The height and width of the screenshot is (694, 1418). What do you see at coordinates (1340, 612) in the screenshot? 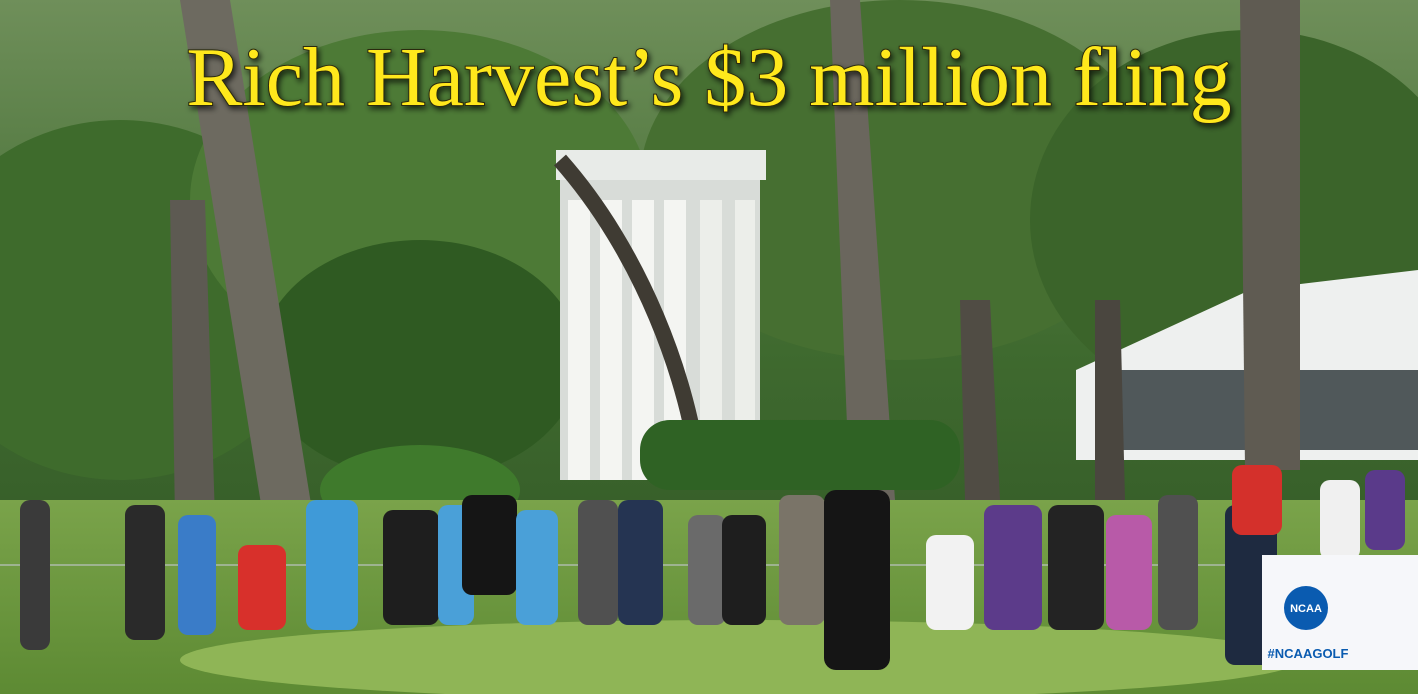
I see `ncaa-banner: NCAA #NCAAGOLF` at bounding box center [1340, 612].